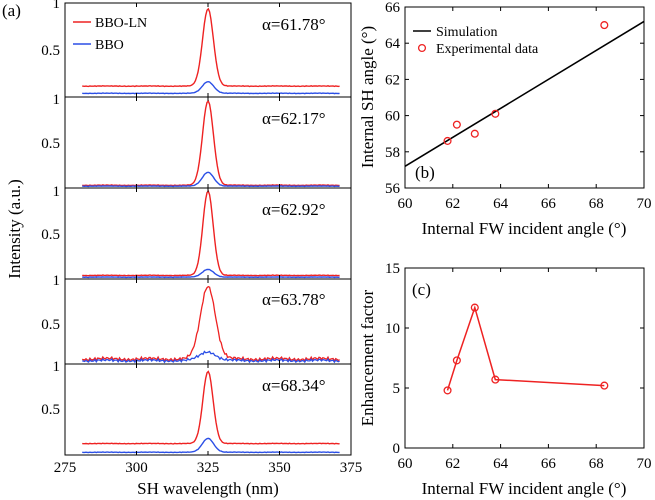 The width and height of the screenshot is (655, 500). Describe the element at coordinates (487, 49) in the screenshot. I see `legend-label-experimental: Experimental data` at that location.